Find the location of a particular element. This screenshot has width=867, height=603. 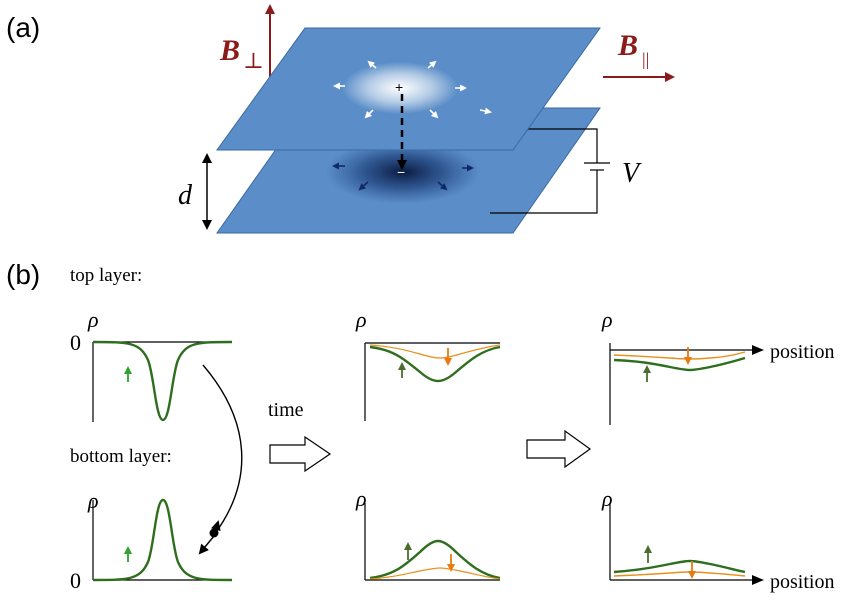

positive-charge-cloud is located at coordinates (400, 88).